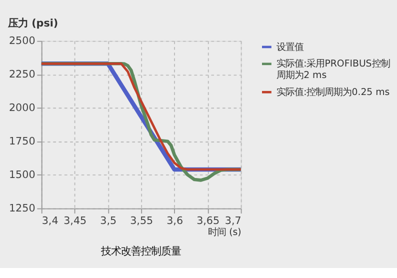 The height and width of the screenshot is (278, 397). Describe the element at coordinates (22, 175) in the screenshot. I see `y-tick-label: 1500` at that location.